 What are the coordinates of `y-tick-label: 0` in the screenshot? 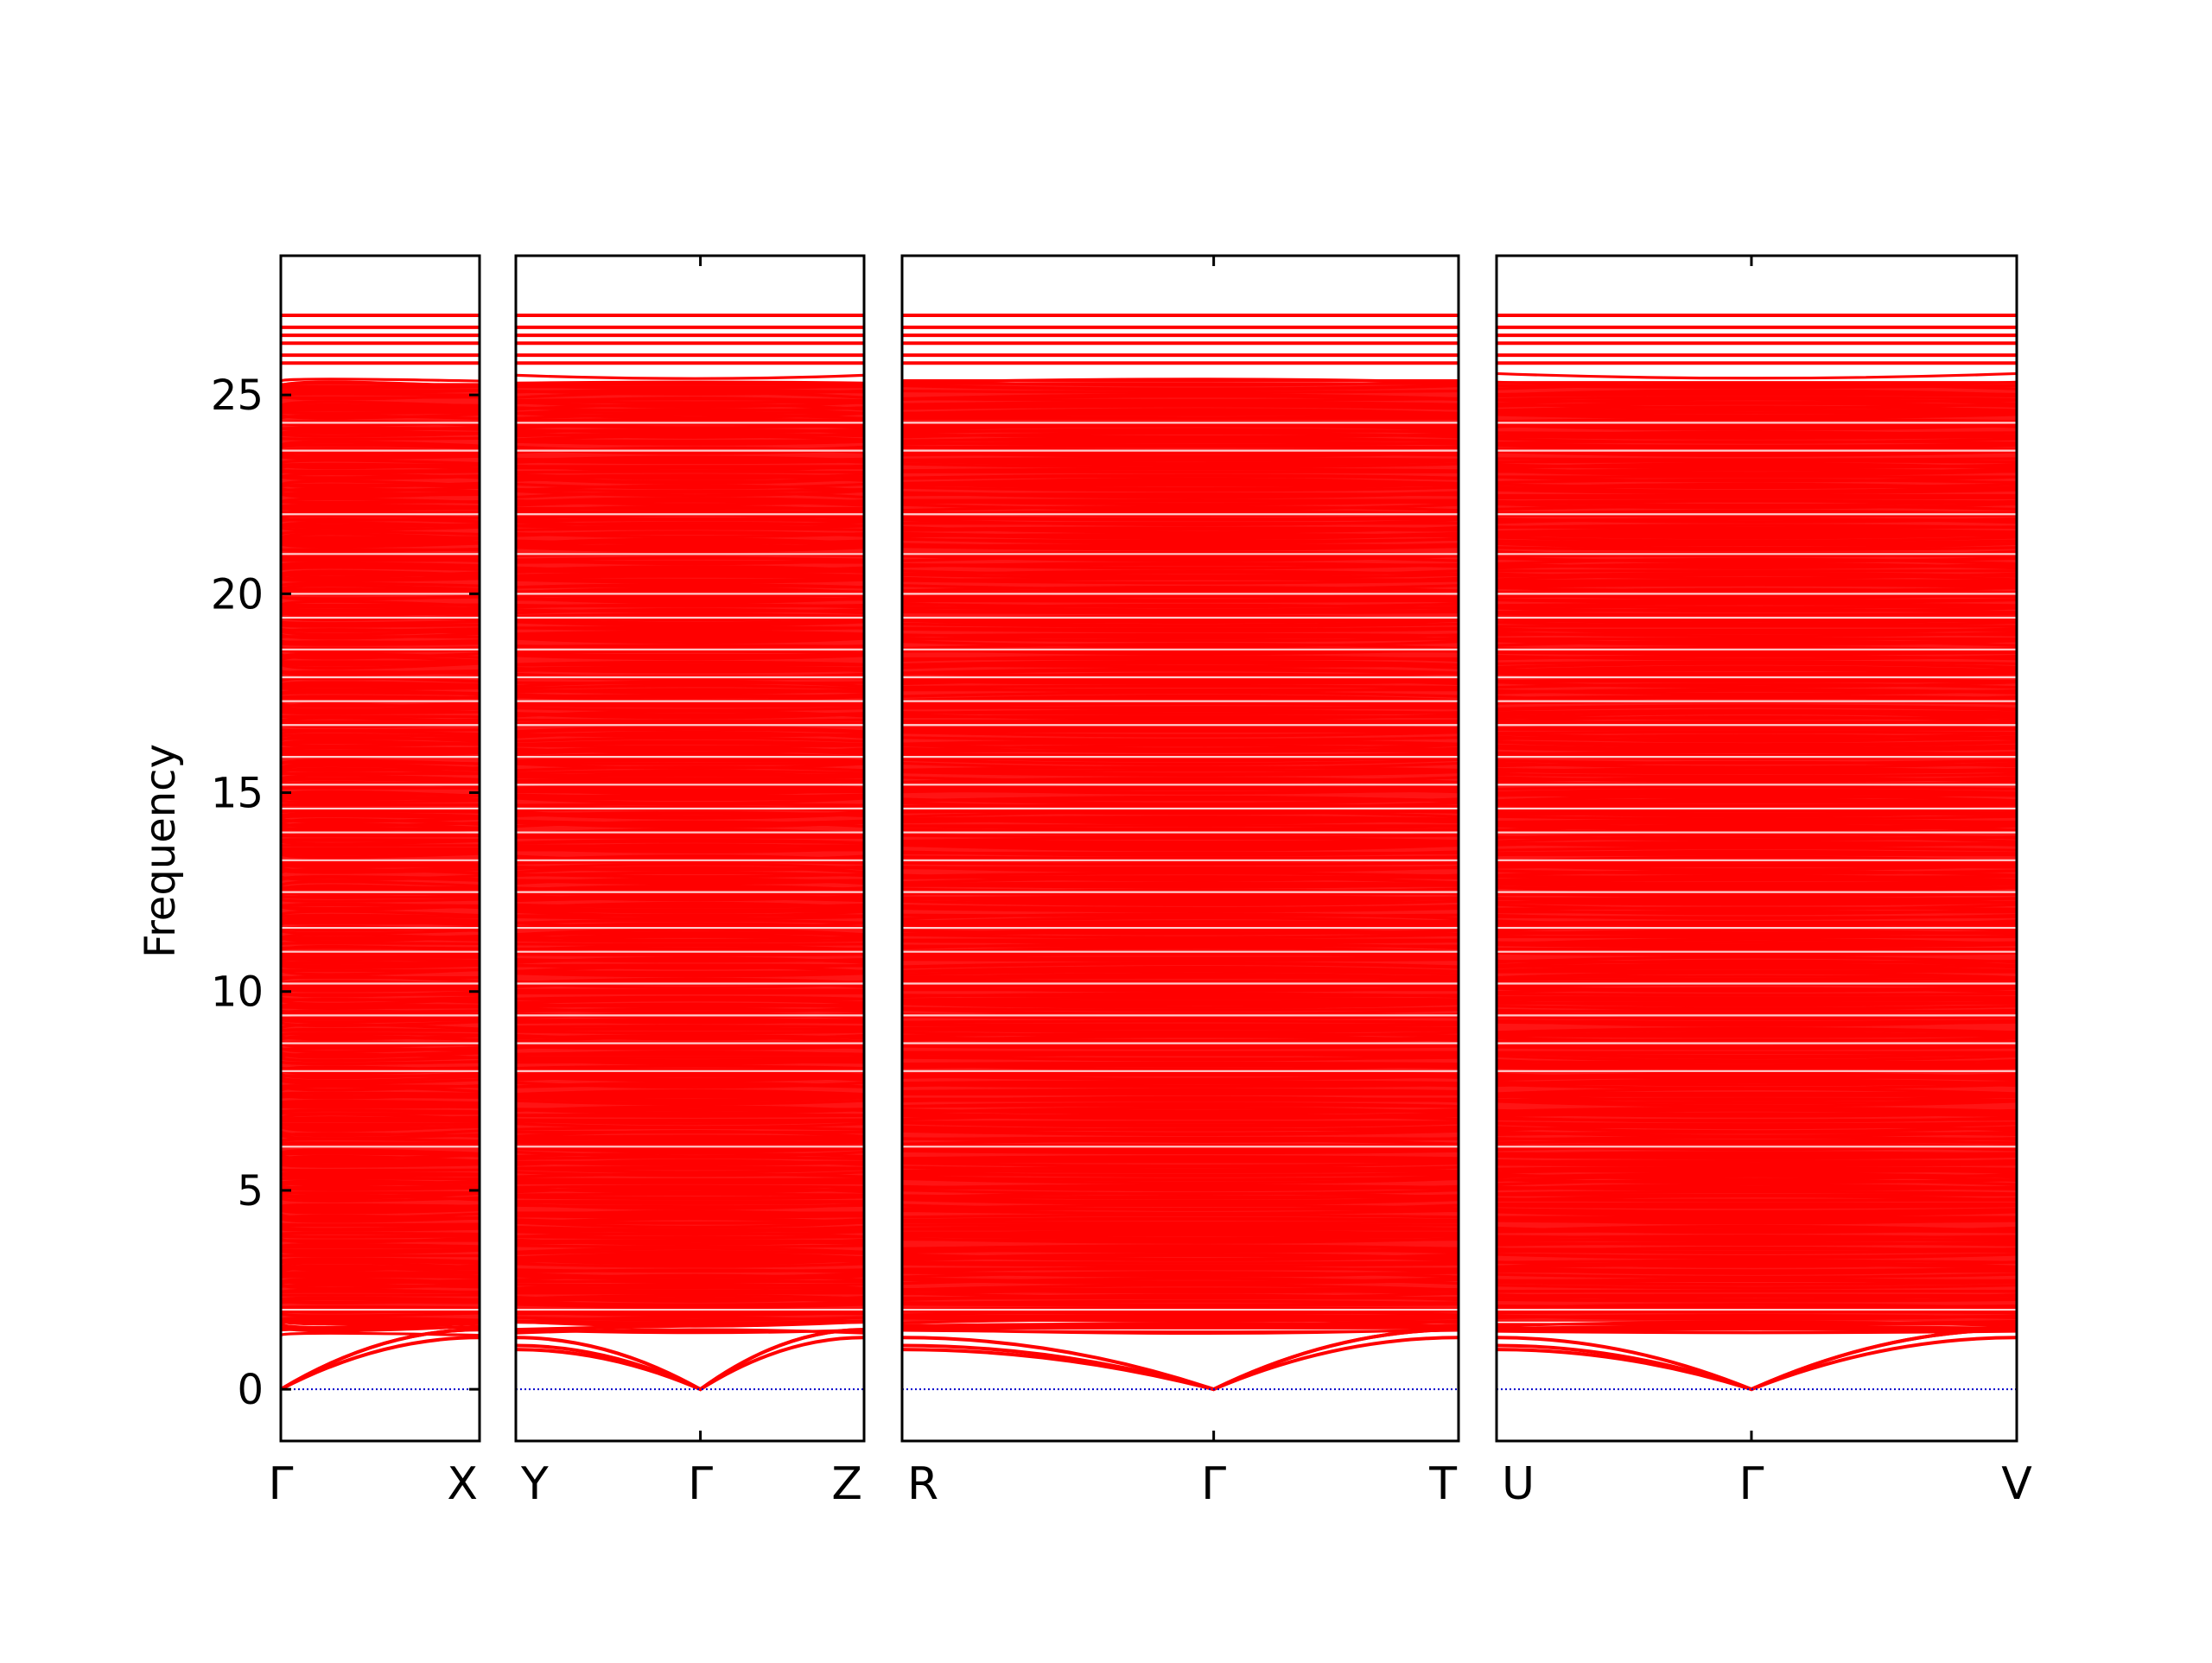 It's located at (250, 1390).